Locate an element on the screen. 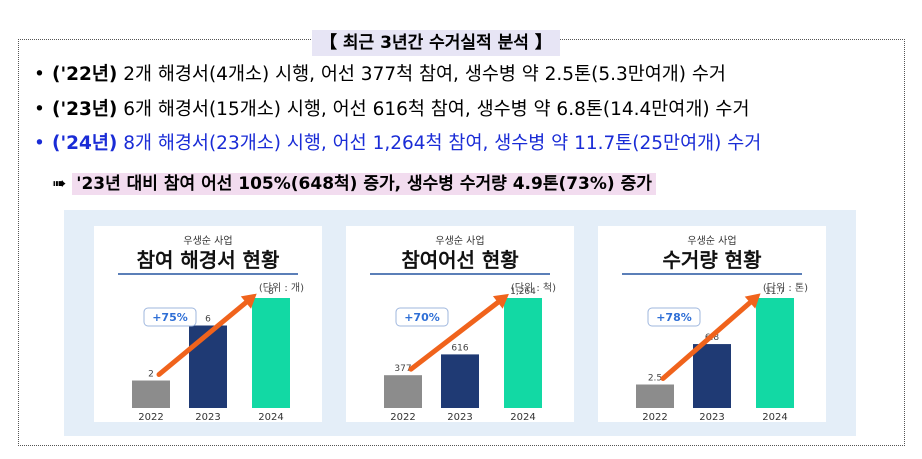 The image size is (922, 459). chart-boats: 377 2022 616 2023 1,264 2024 +70% is located at coordinates (463, 354).